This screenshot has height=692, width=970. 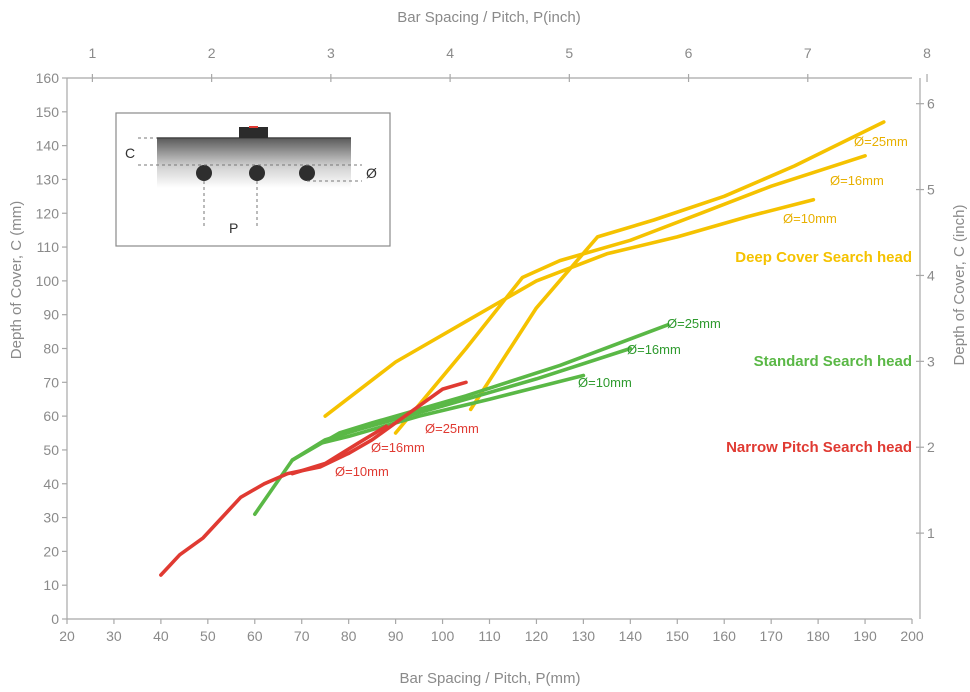 I want to click on x-bottom-tick-label: 90, so click(x=396, y=636).